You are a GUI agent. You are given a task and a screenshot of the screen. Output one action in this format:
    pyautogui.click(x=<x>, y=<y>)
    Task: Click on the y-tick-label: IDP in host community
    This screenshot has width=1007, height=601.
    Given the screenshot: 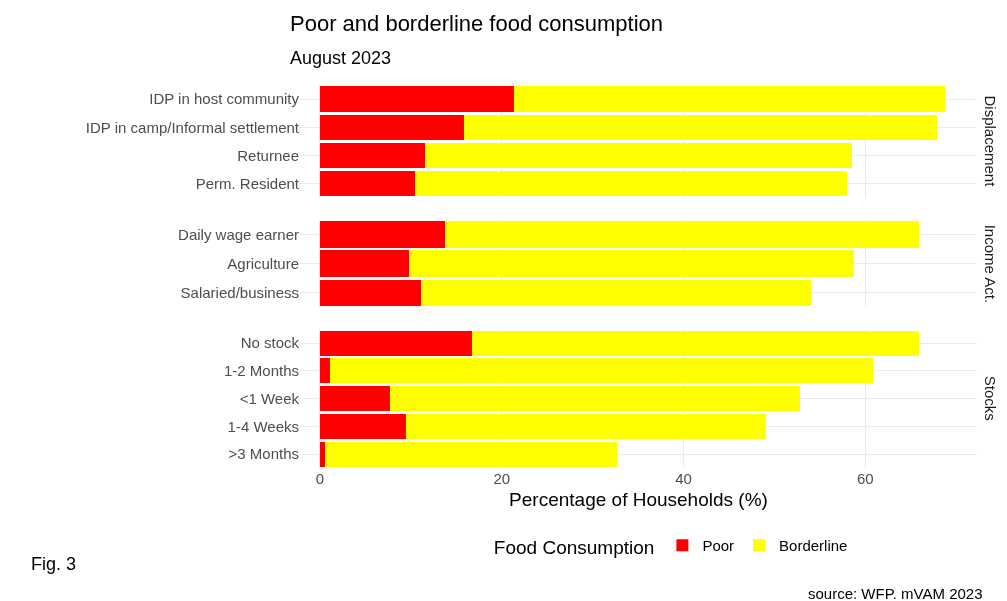 What is the action you would take?
    pyautogui.click(x=224, y=99)
    